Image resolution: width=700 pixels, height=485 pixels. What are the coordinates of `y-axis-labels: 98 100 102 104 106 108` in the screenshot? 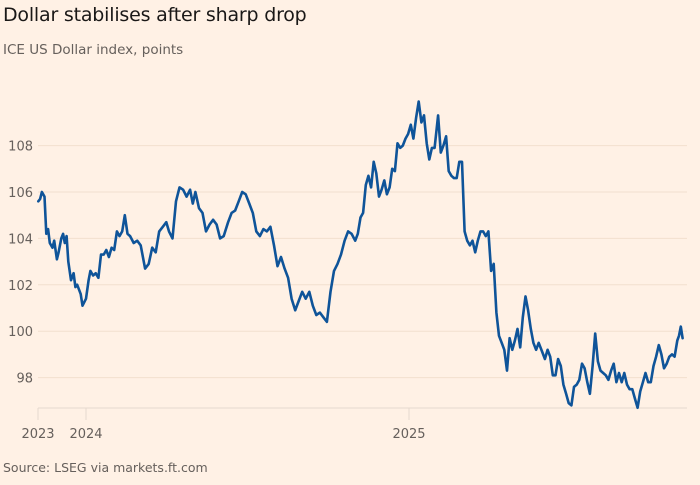 It's located at (20, 263).